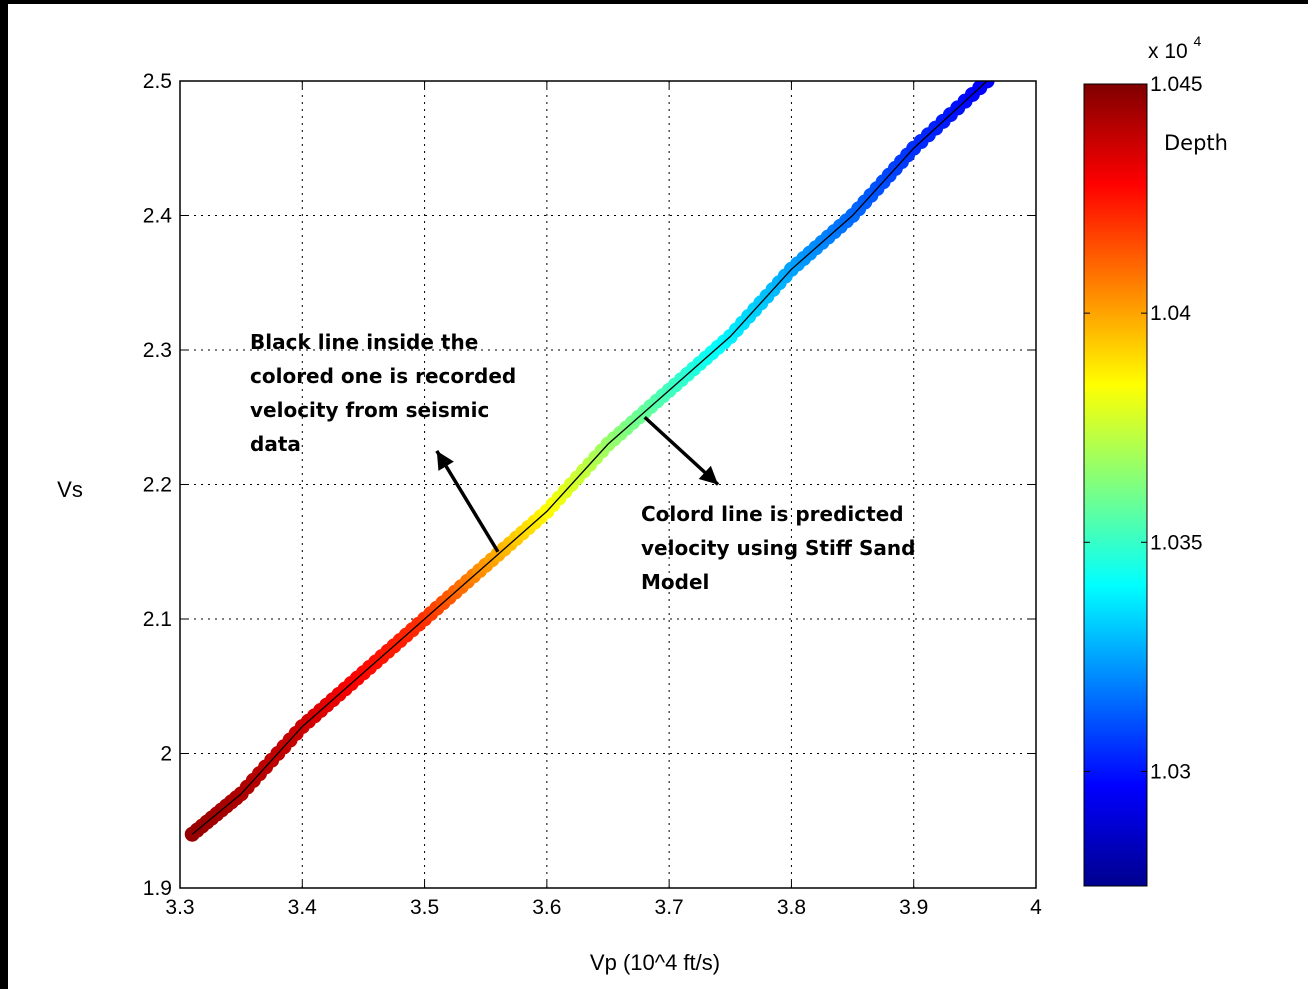 The width and height of the screenshot is (1308, 989). Describe the element at coordinates (778, 548) in the screenshot. I see `annotation-text-line: velocity using Stiff Sand` at that location.